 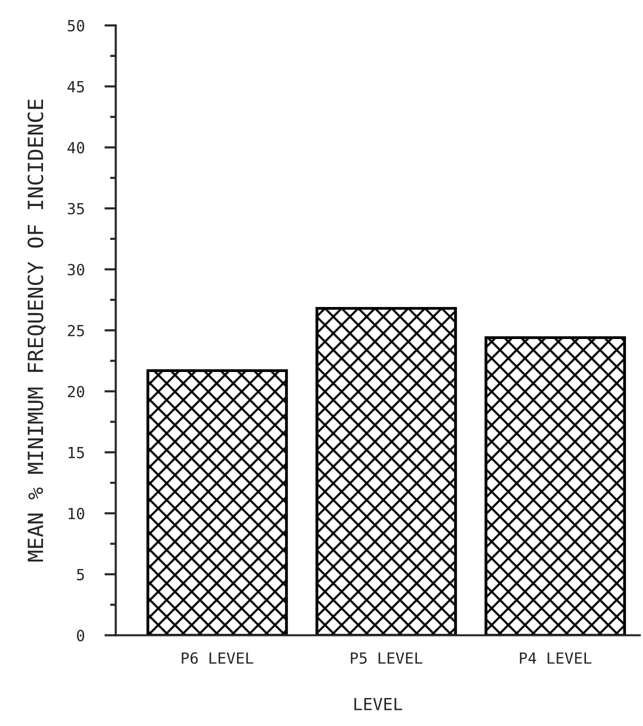 What do you see at coordinates (76, 392) in the screenshot?
I see `y-tick-label: 20` at bounding box center [76, 392].